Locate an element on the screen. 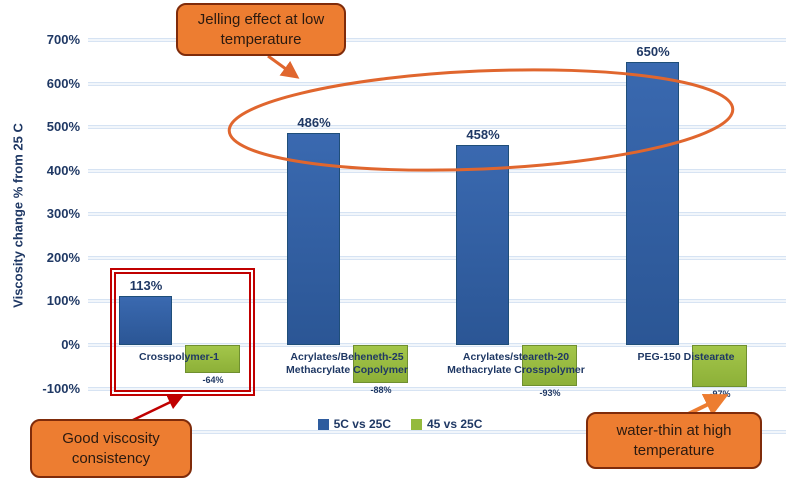  legend-item-1: 45 vs 25C is located at coordinates (446, 424).